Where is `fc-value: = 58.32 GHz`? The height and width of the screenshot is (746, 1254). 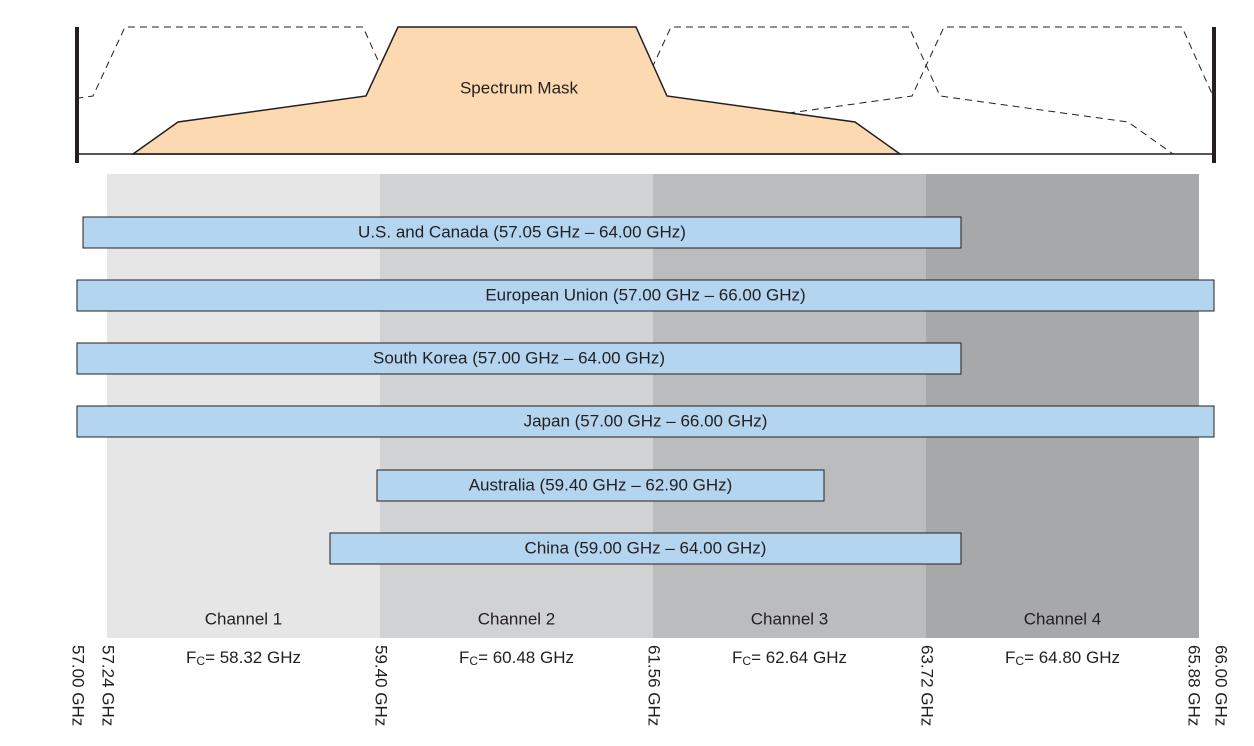 fc-value: = 58.32 GHz is located at coordinates (253, 657).